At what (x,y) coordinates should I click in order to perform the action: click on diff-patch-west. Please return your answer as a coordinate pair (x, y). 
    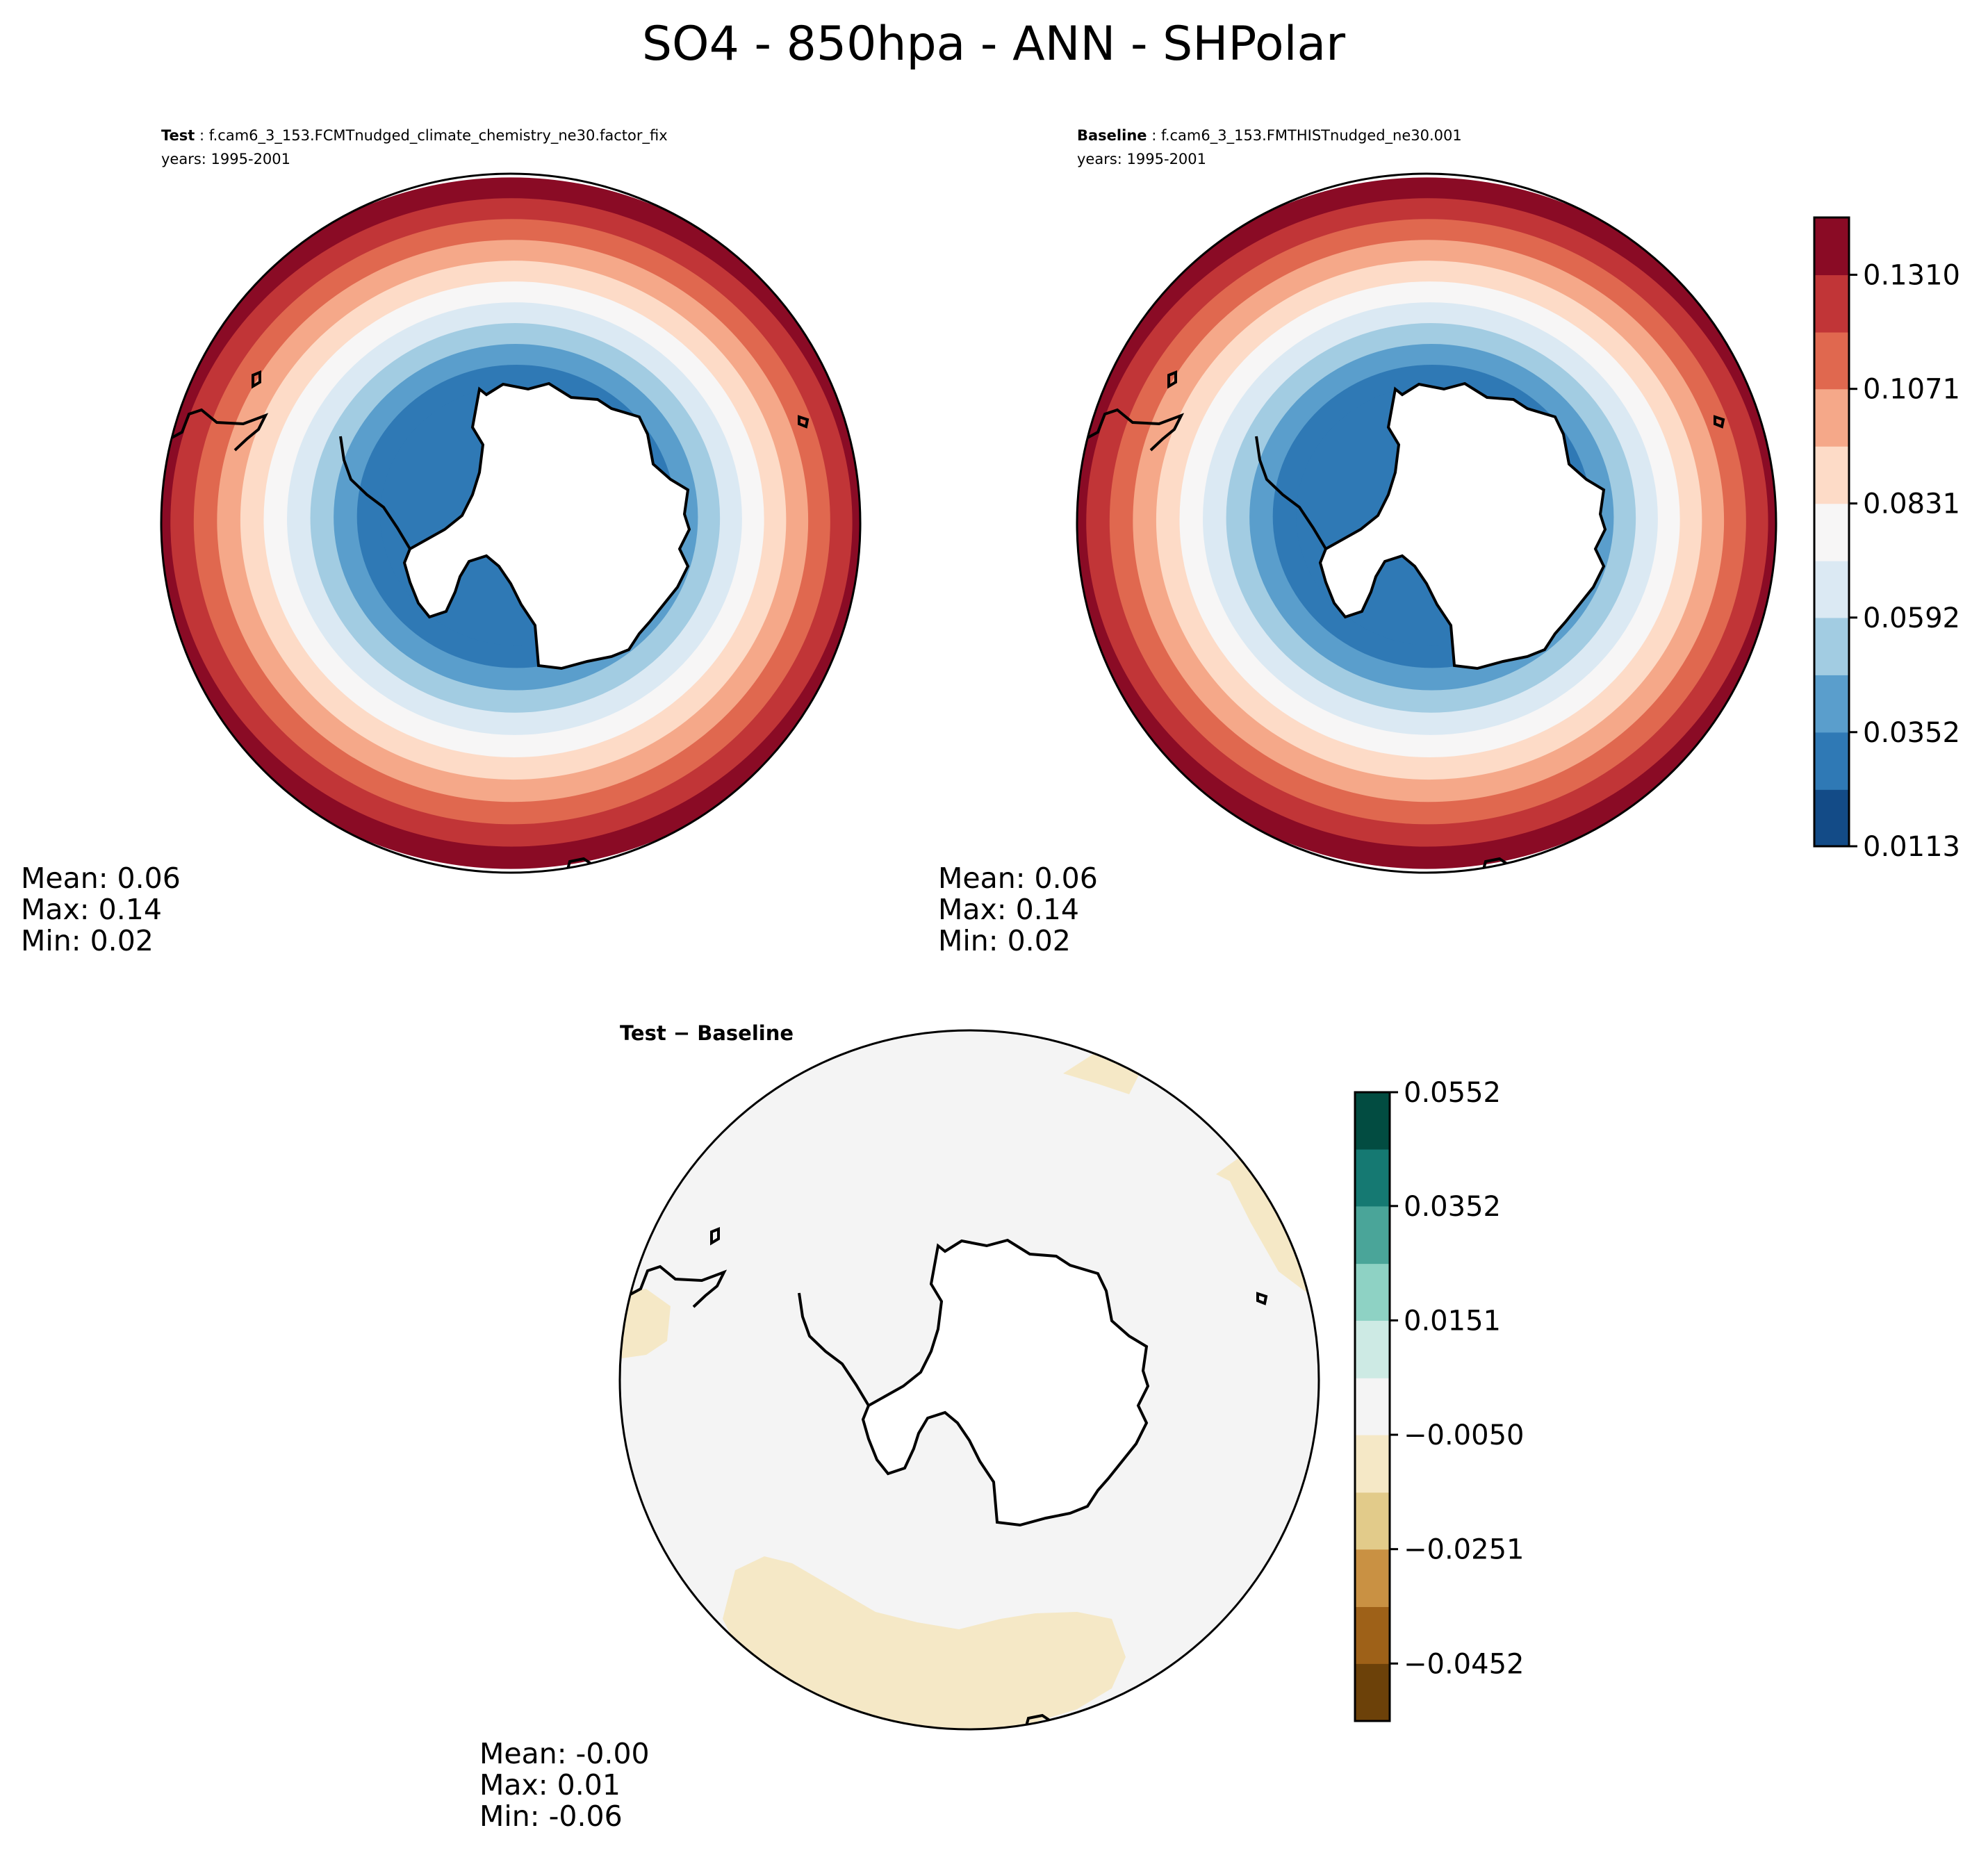
    Looking at the image, I should click on (645, 1323).